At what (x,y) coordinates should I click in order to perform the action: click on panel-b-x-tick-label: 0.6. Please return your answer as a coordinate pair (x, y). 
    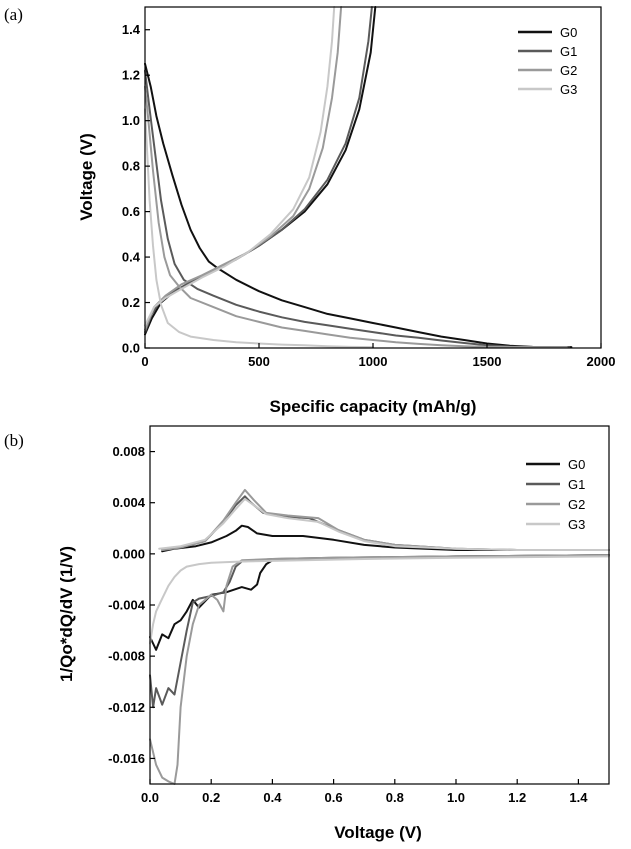
    Looking at the image, I should click on (334, 797).